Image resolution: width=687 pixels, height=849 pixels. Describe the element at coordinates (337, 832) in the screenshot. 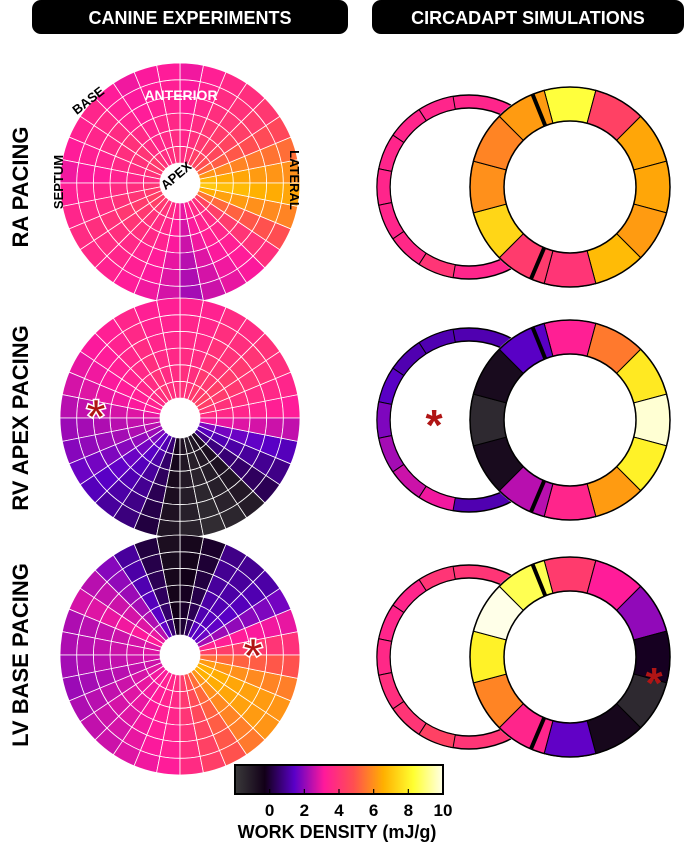

I see `colorbar-title: WORK DENSITY (mJ/g)` at that location.